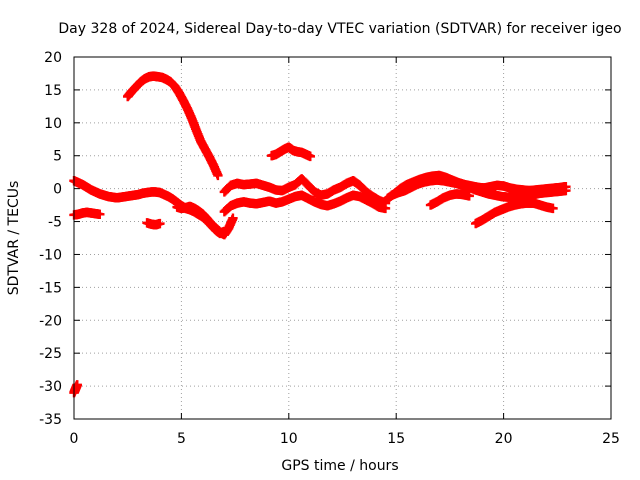 The image size is (640, 480). I want to click on y-tick-label: 5, so click(57, 157).